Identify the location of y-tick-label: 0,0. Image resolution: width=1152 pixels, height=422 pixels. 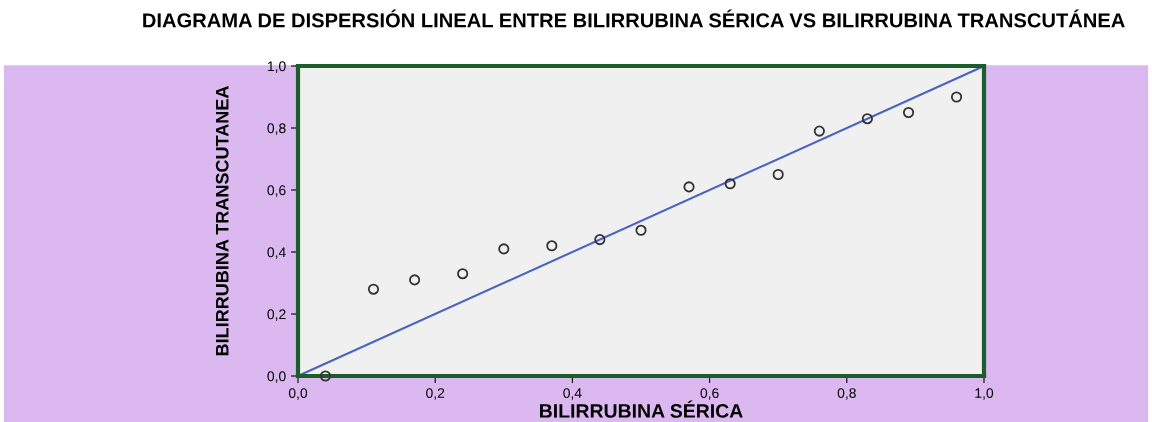
(276, 377).